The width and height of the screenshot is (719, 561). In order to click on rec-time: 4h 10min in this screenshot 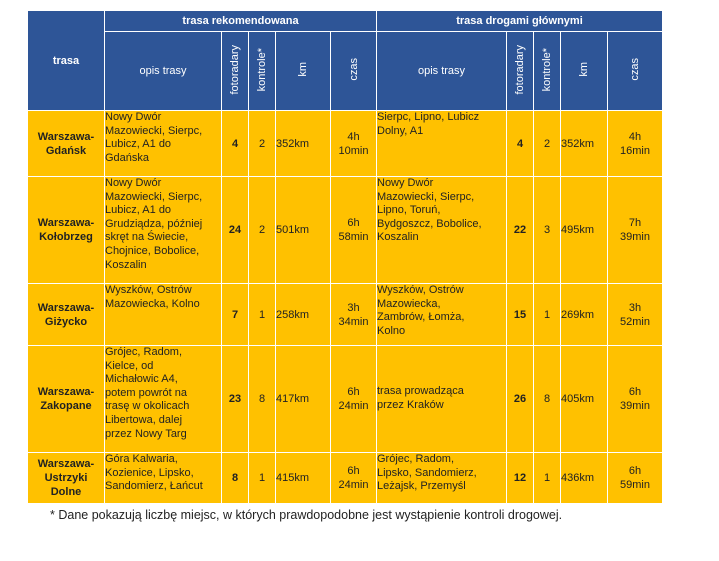, I will do `click(353, 143)`.